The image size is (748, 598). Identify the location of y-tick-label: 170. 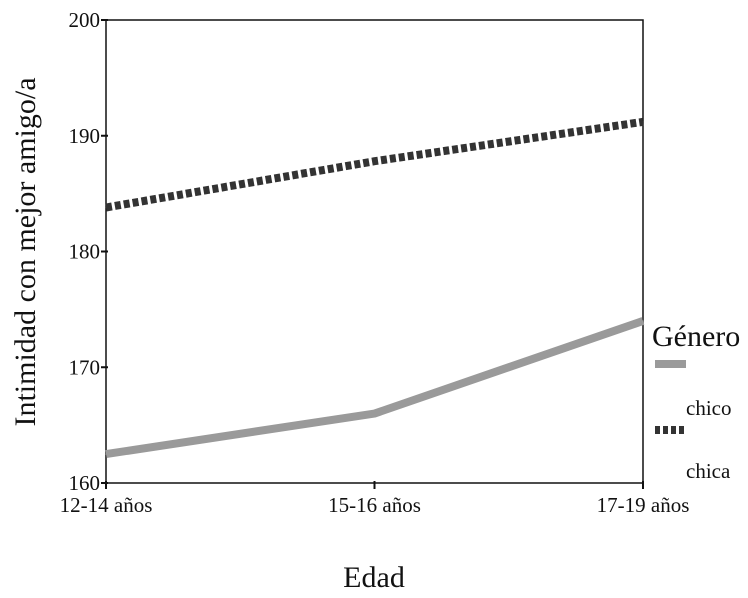
(85, 367).